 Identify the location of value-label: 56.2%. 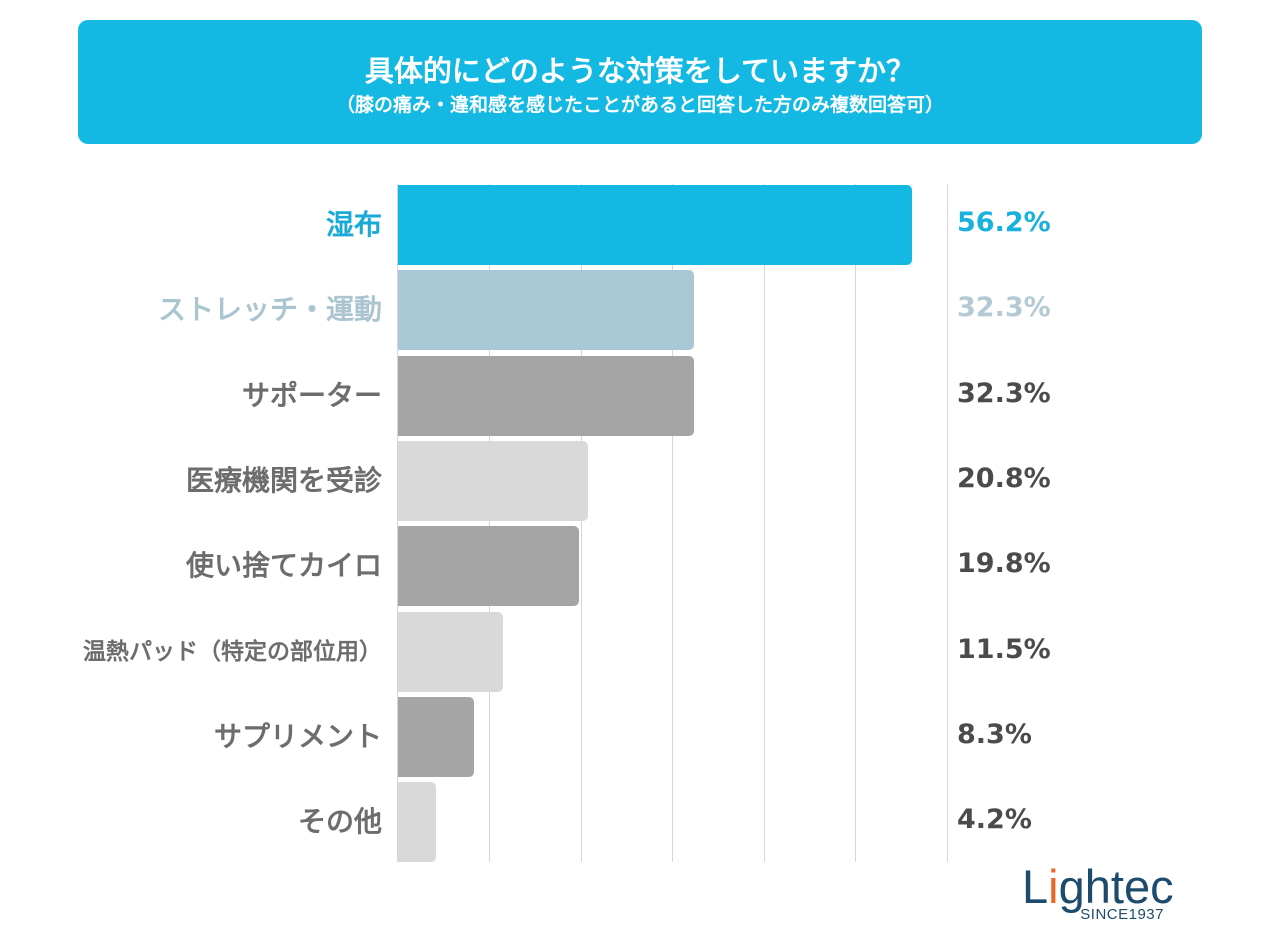
(1004, 222).